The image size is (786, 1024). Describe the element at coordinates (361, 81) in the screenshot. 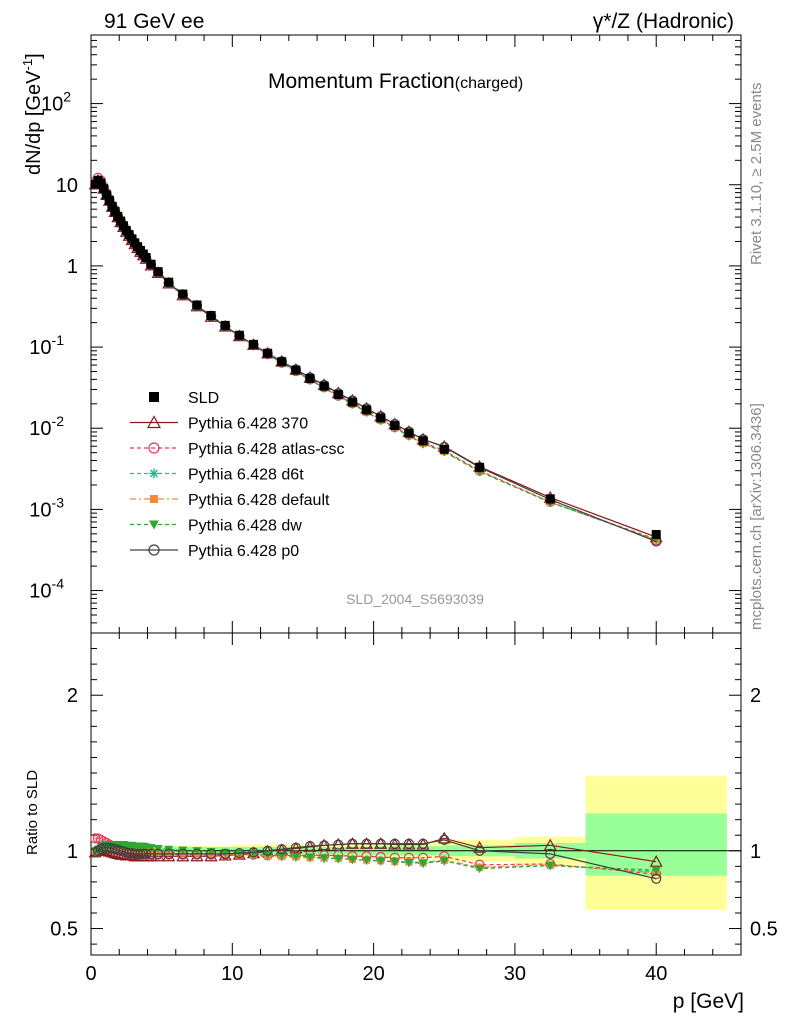

I see `plot-title-main: Momentum Fraction` at that location.